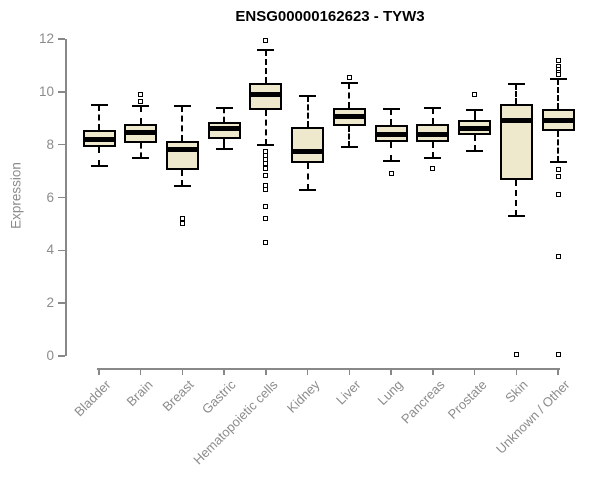  I want to click on y-axis-tick-label: 10, so click(46, 91).